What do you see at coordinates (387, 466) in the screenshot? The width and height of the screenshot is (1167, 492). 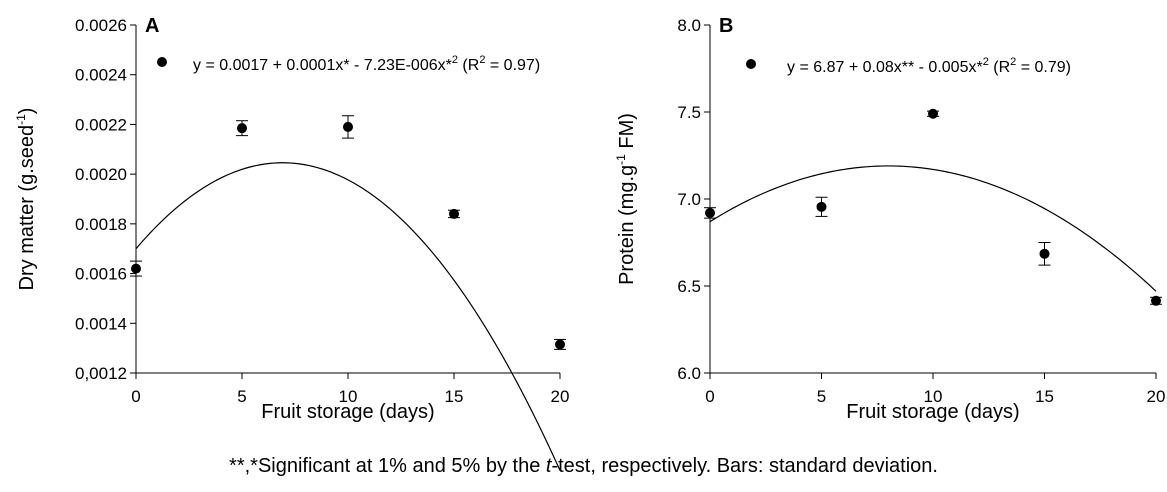 I see `footnote-text-before: **,*Significant at 1% and 5% by the` at bounding box center [387, 466].